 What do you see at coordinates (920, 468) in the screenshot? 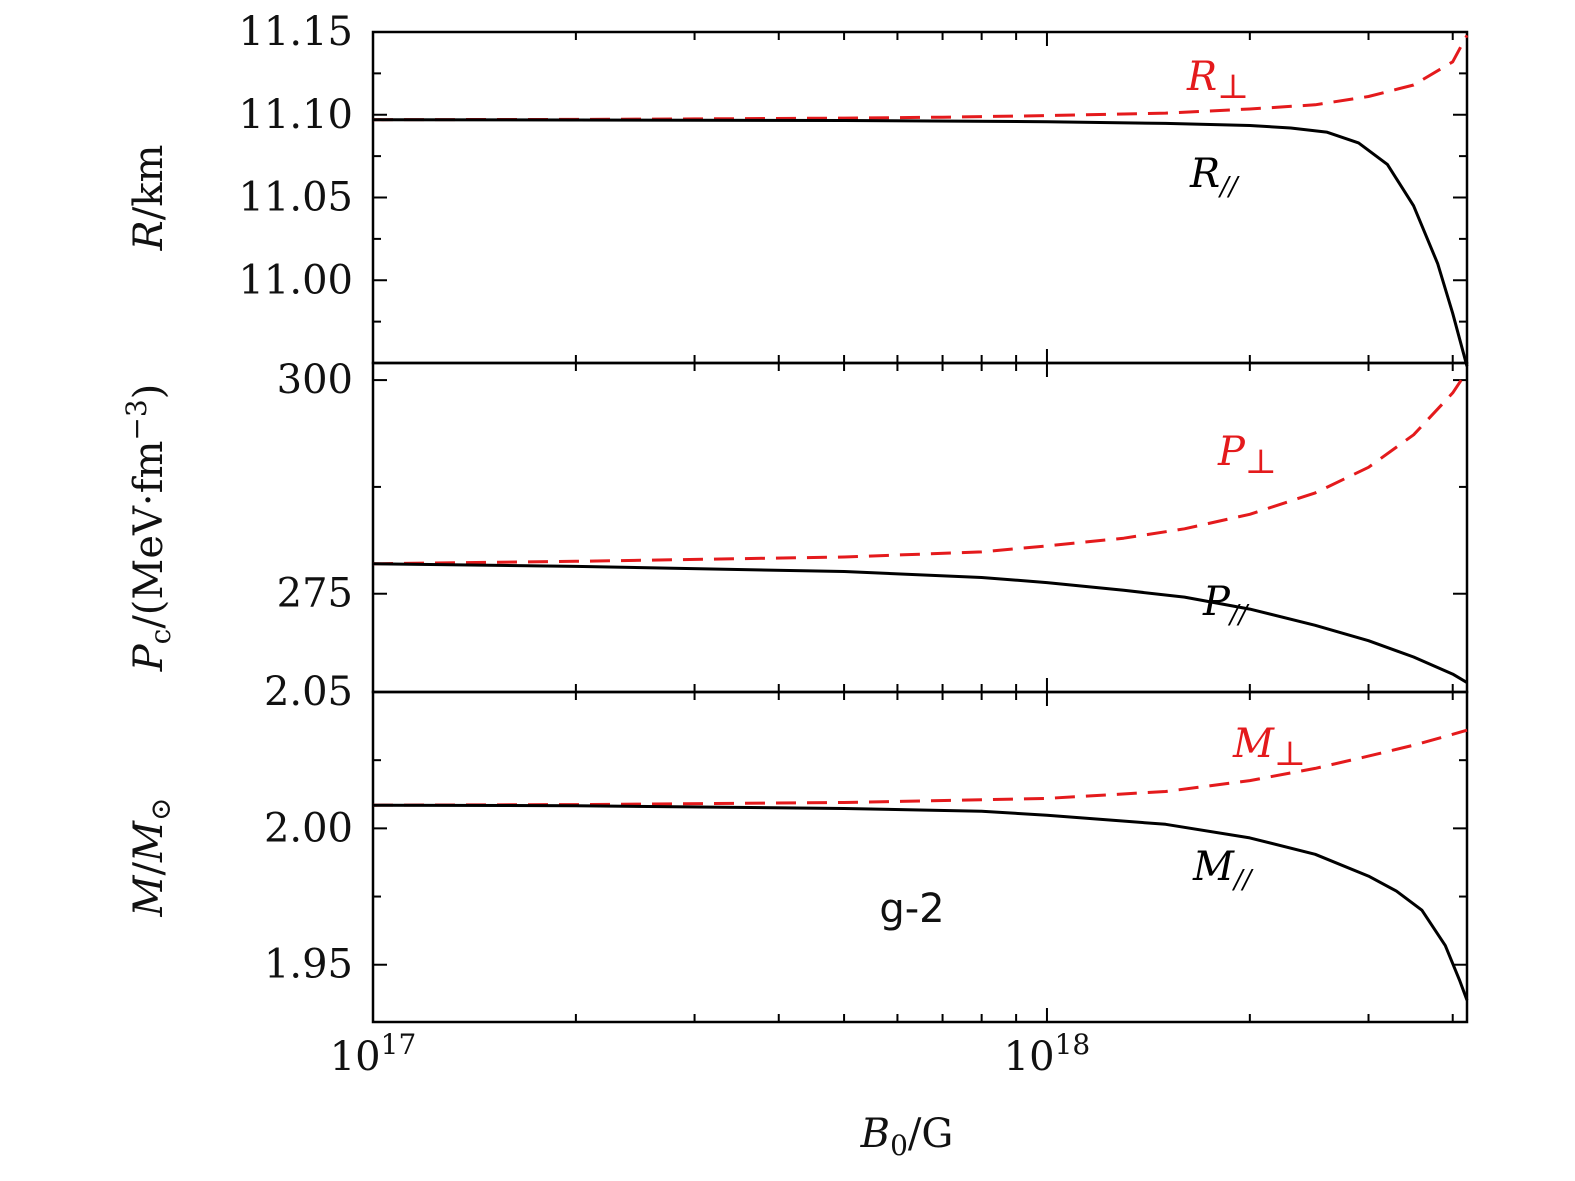
I see `series-line-pressure-perp` at bounding box center [920, 468].